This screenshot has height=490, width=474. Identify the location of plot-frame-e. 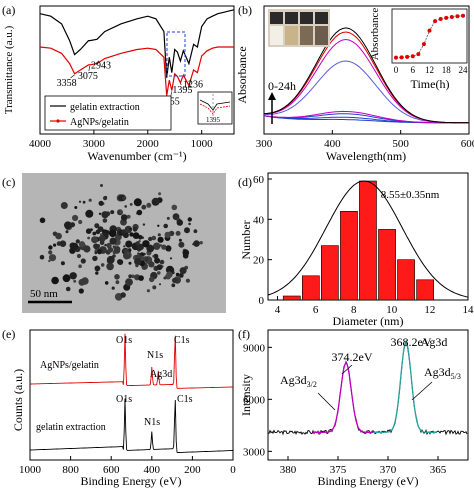
(131, 395).